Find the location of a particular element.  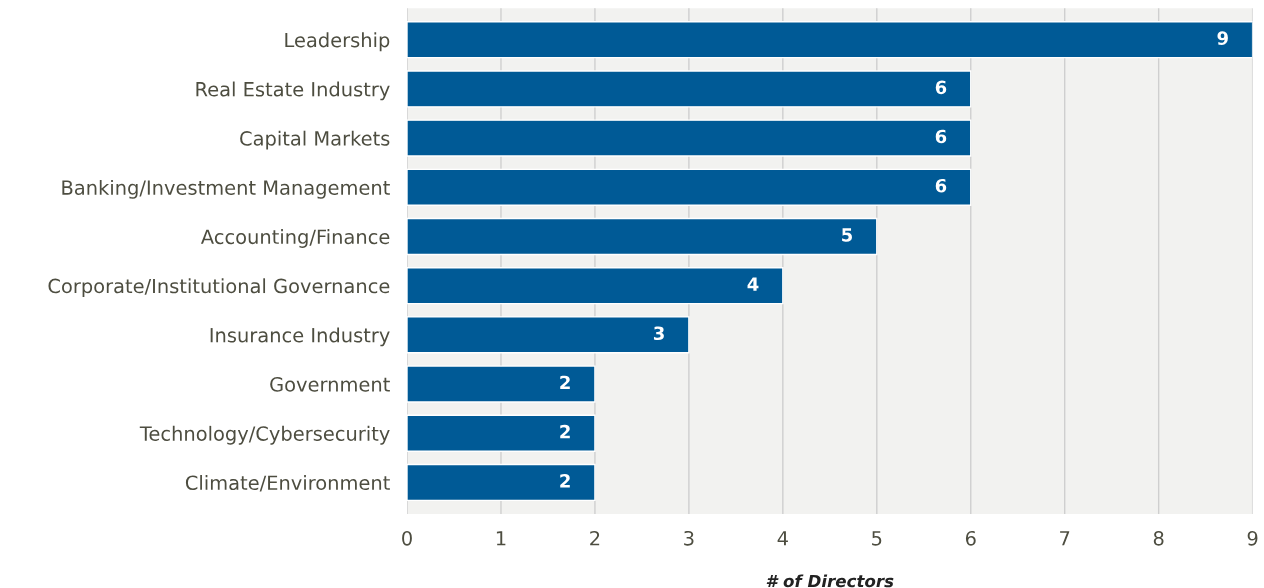

x-axis-title: # of Directors is located at coordinates (830, 581).